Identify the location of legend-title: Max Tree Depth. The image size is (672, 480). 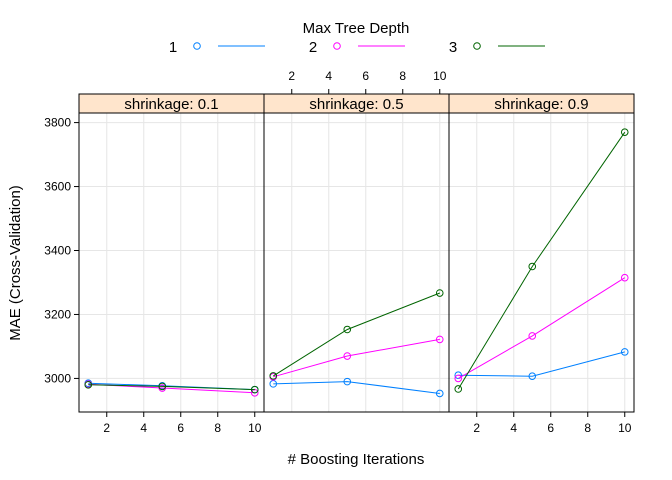
(356, 28).